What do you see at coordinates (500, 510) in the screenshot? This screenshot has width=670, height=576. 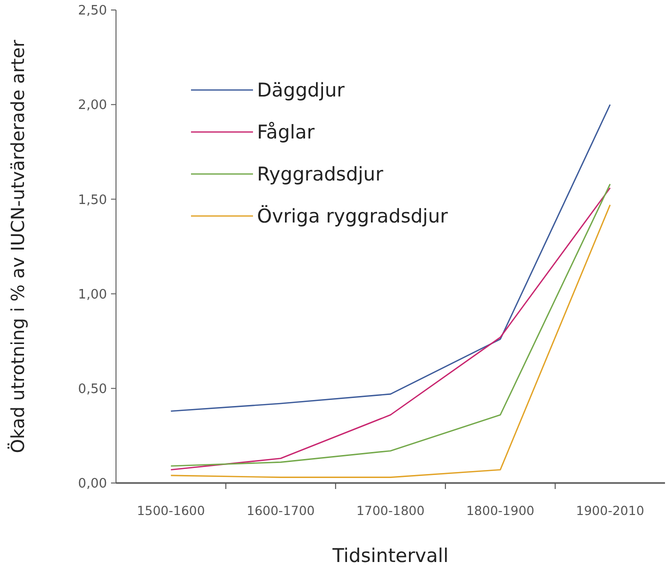 I see `x-tick-label: 1800-1900` at bounding box center [500, 510].